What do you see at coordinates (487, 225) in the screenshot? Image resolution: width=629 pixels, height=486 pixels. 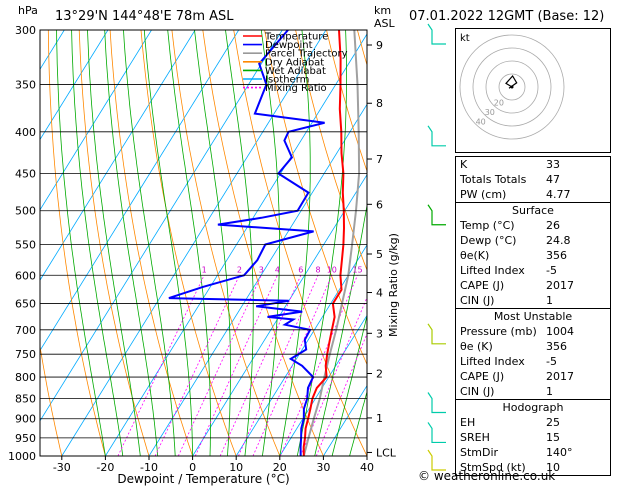 I see `index-name: Temp (°C)` at bounding box center [487, 225].